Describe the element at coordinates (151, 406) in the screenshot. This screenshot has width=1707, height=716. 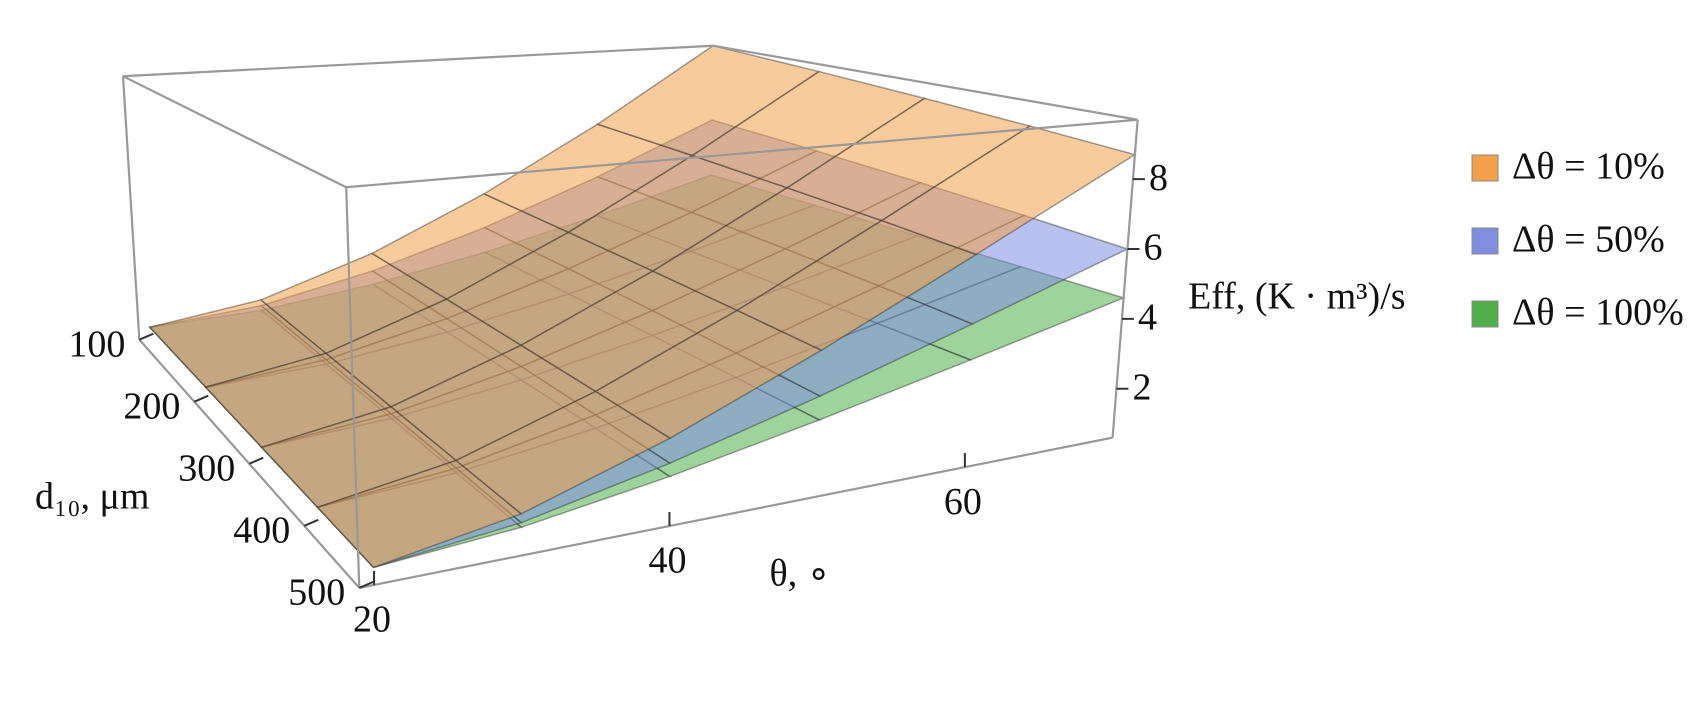
I see `y-tick-label: 200` at that location.